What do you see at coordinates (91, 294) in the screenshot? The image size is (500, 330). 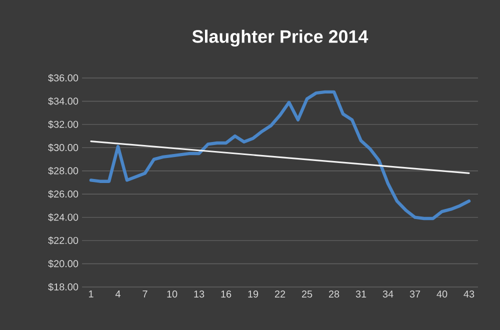 I see `x-tick-label: 1` at bounding box center [91, 294].